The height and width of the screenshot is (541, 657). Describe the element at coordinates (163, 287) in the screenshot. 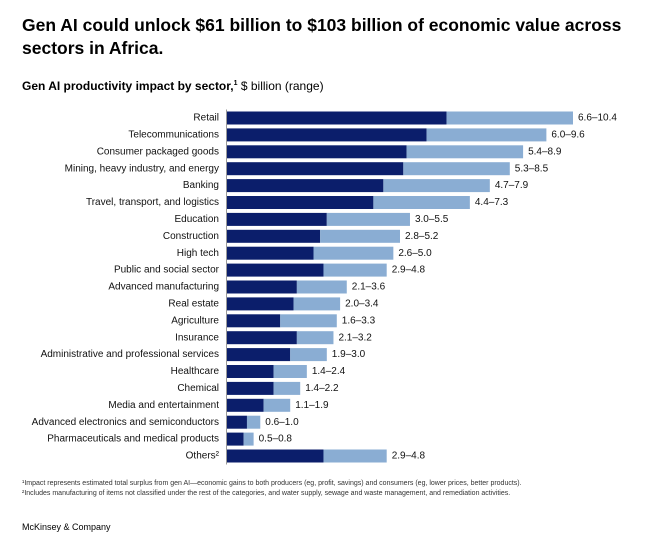

I see `category-label: Advanced manufacturing` at that location.